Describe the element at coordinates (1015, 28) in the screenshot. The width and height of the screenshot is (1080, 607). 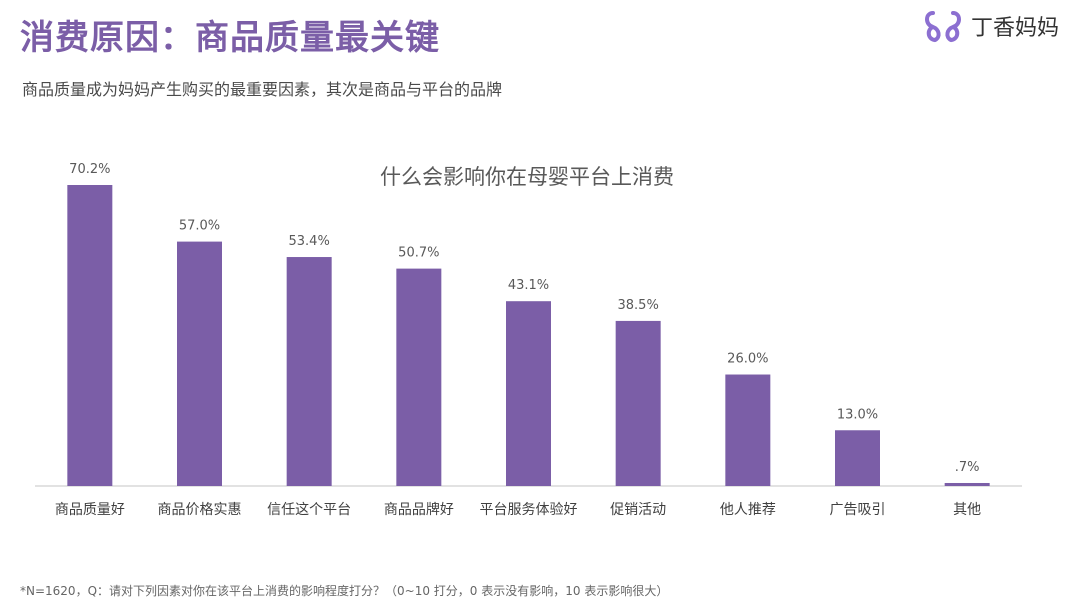
I see `brand-logo-text: 丁香妈妈` at that location.